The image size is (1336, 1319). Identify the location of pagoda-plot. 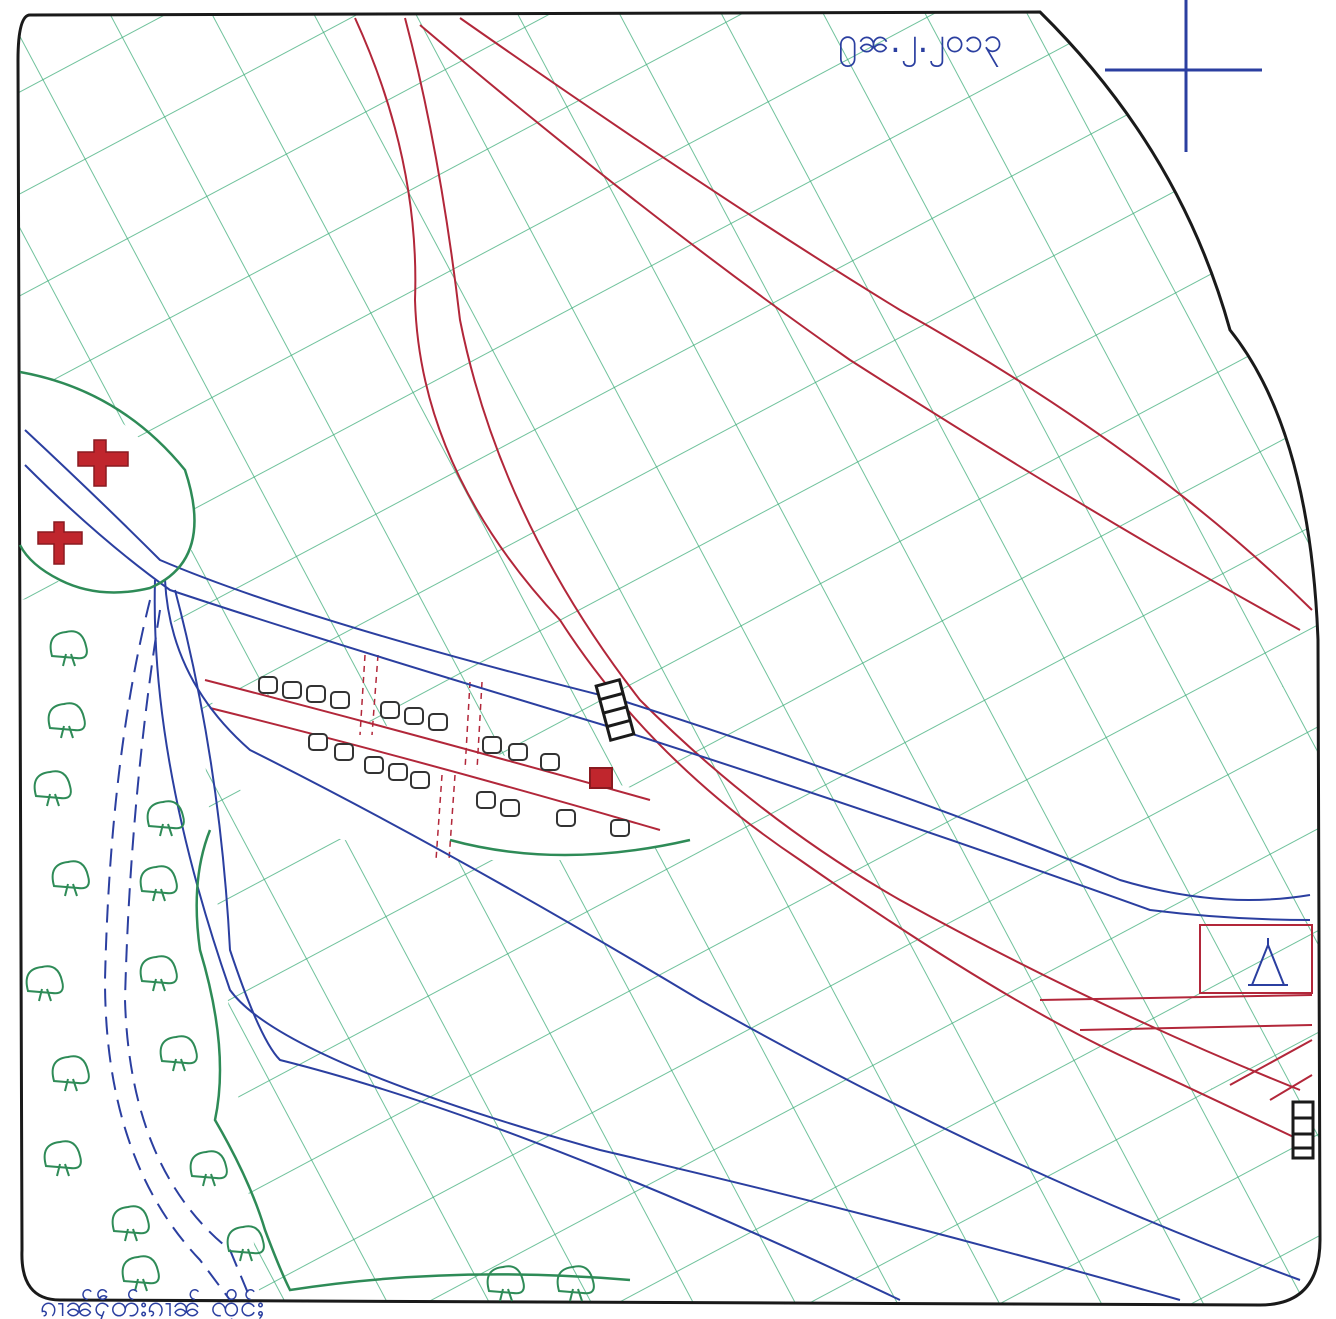
(1256, 959).